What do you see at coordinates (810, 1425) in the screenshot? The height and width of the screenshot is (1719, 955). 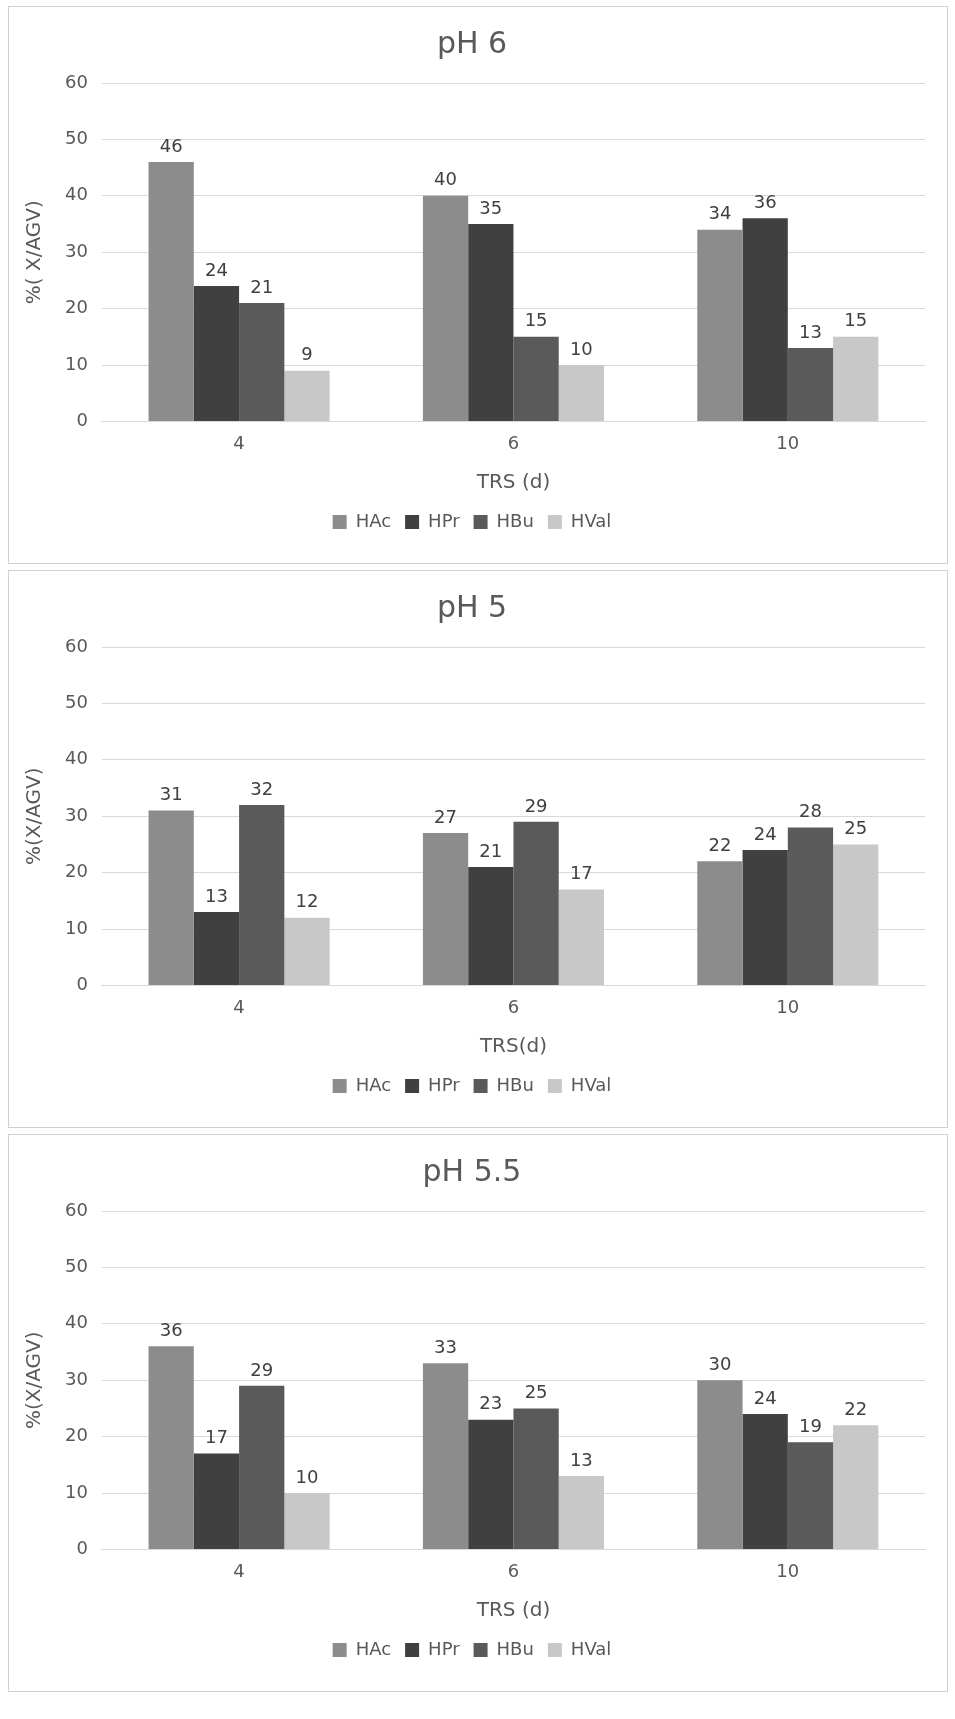 I see `data-label: 19` at bounding box center [810, 1425].